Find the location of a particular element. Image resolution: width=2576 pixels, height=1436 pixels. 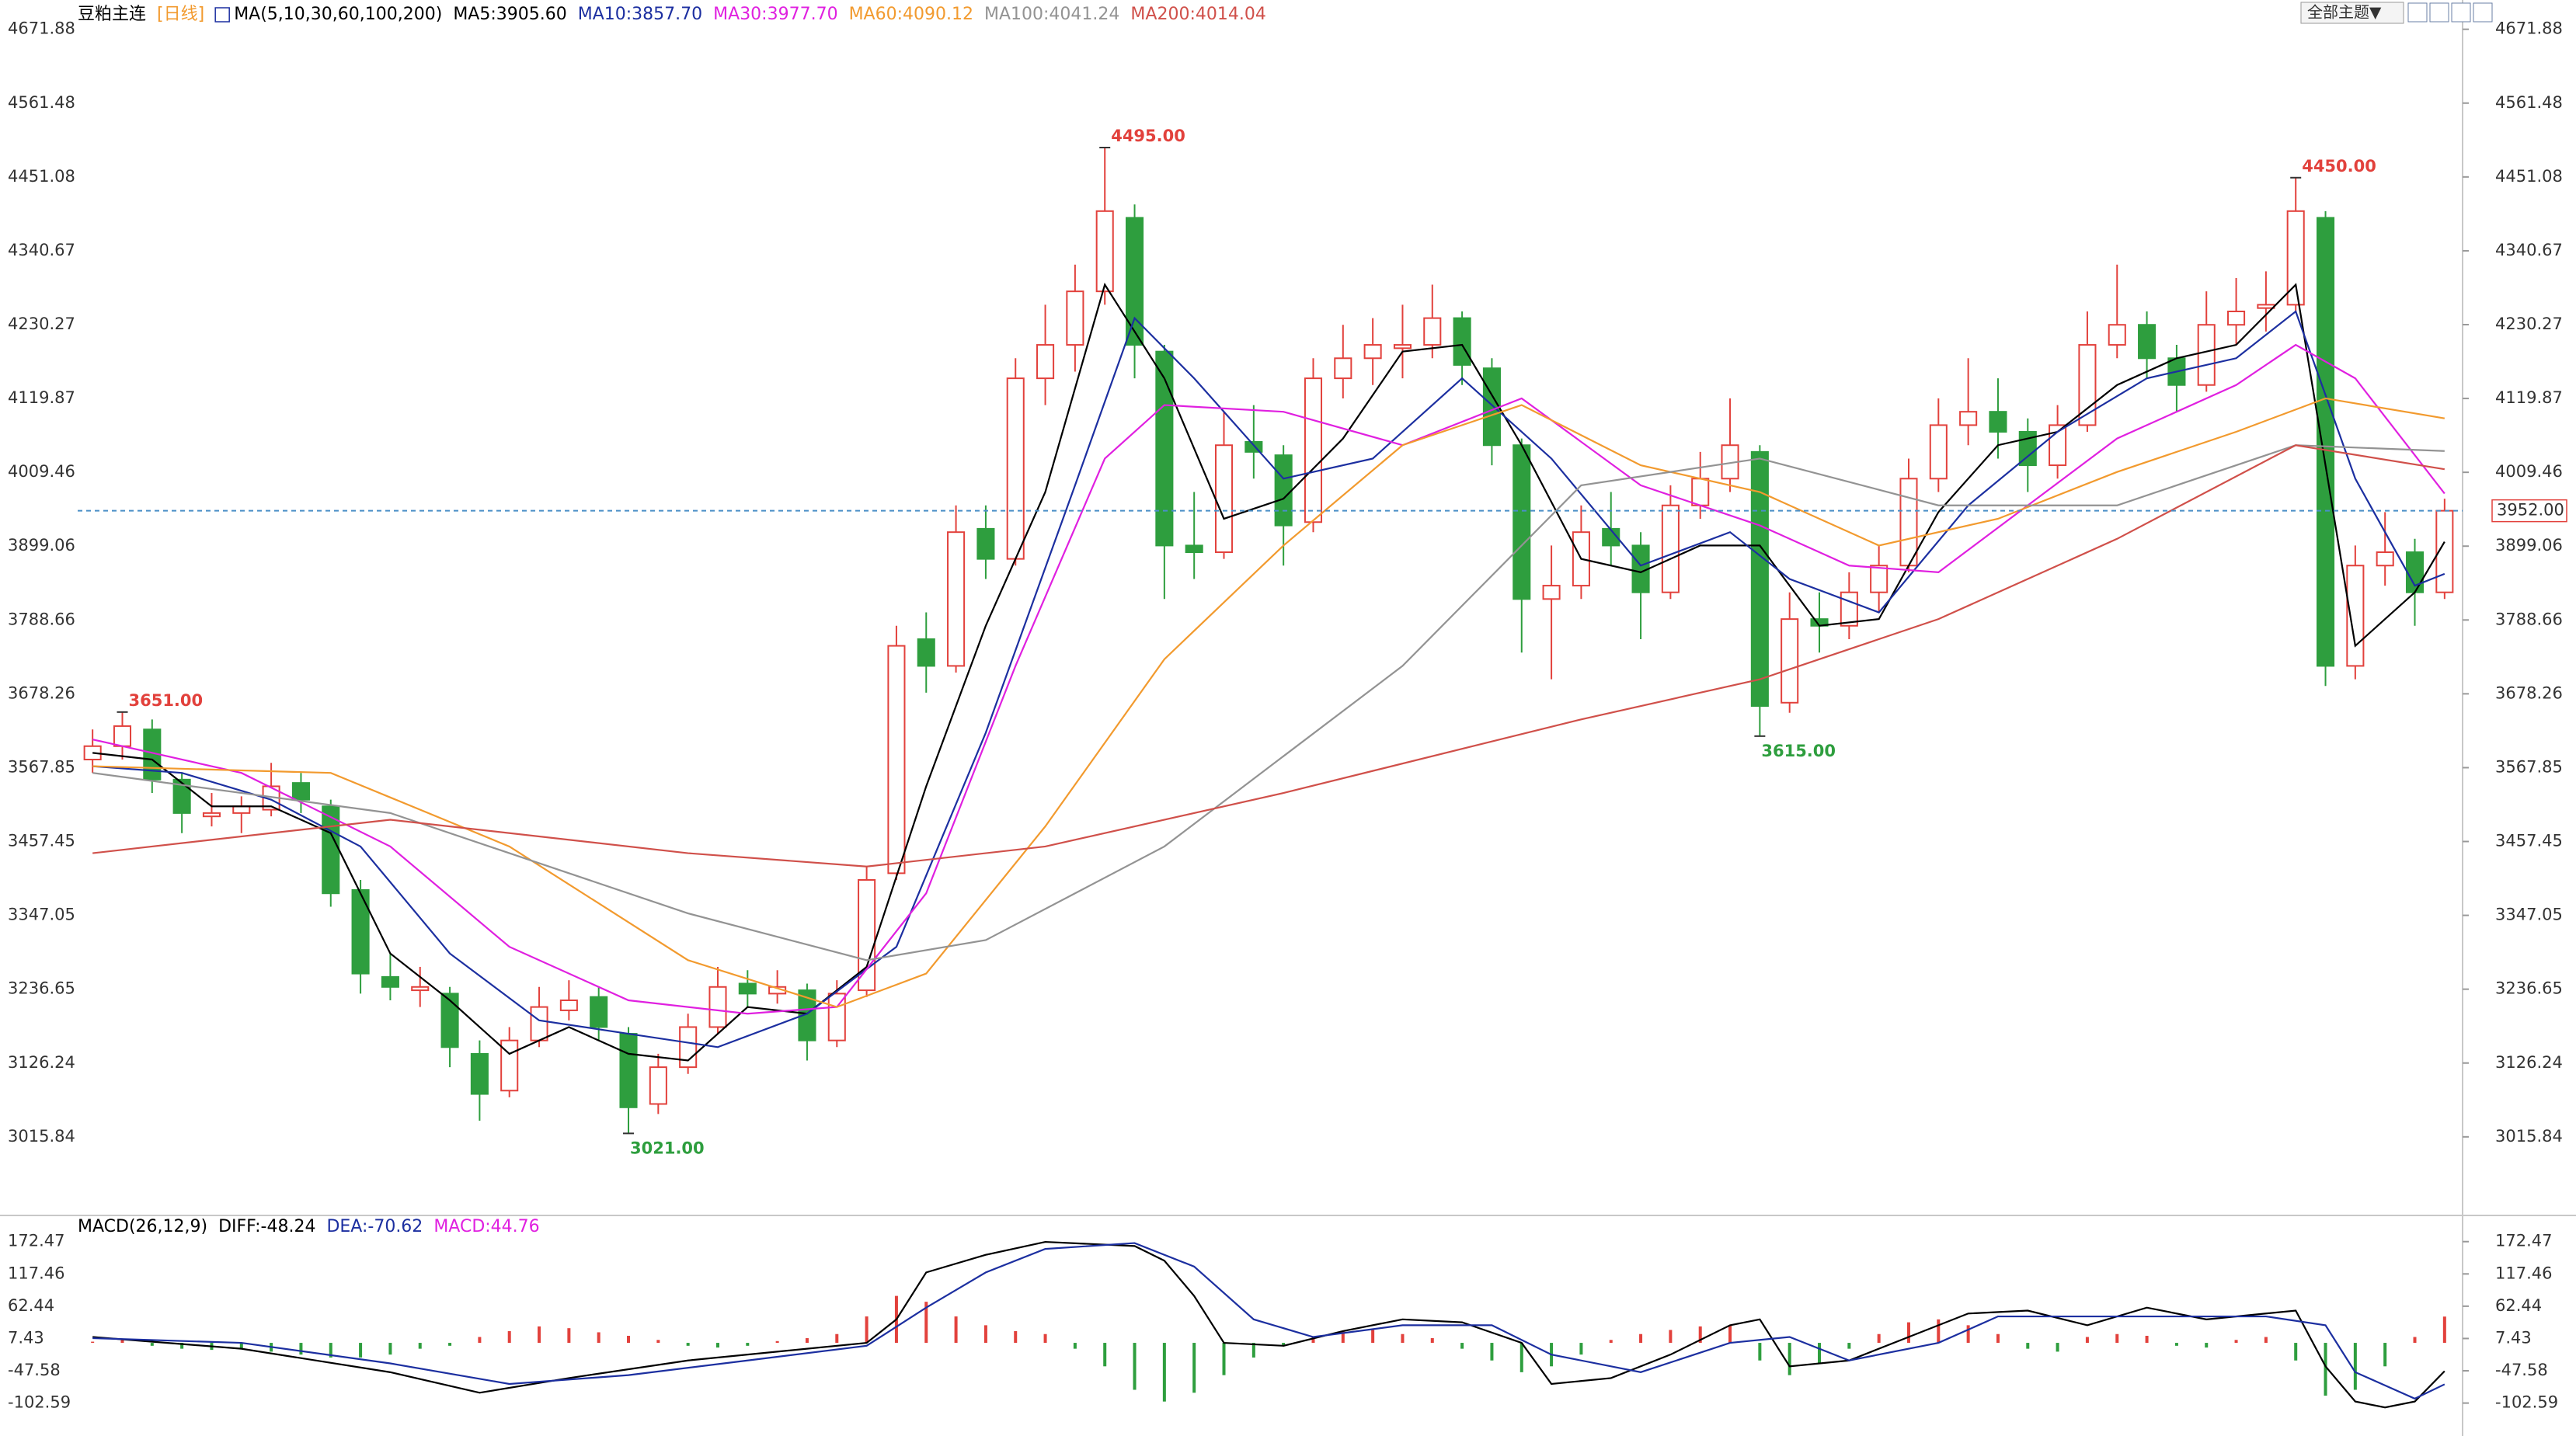

theme-button is located at coordinates (2352, 13).